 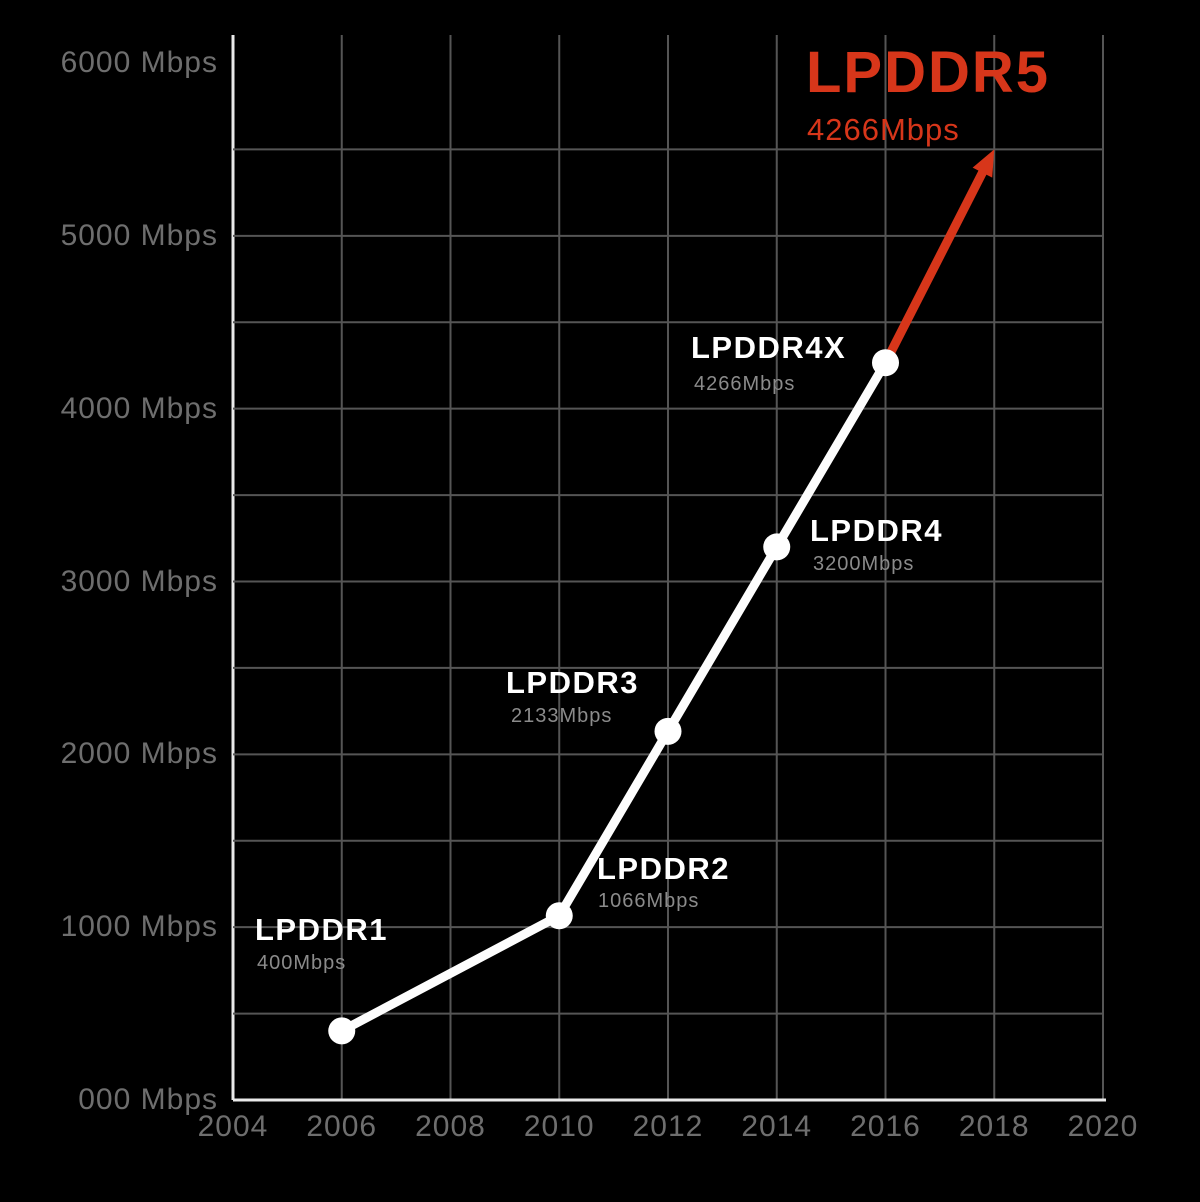 I want to click on projection-arrow-shaft, so click(x=935, y=265).